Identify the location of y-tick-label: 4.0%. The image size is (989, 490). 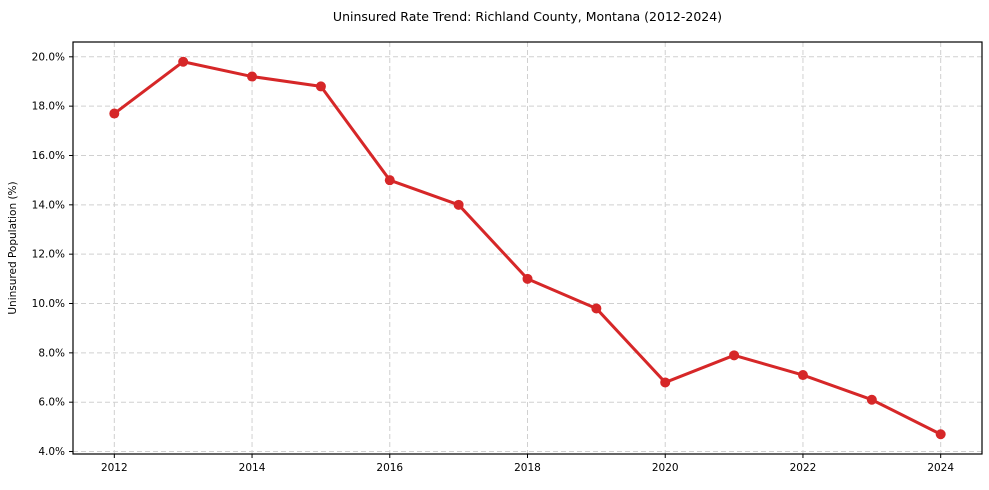
(51, 452).